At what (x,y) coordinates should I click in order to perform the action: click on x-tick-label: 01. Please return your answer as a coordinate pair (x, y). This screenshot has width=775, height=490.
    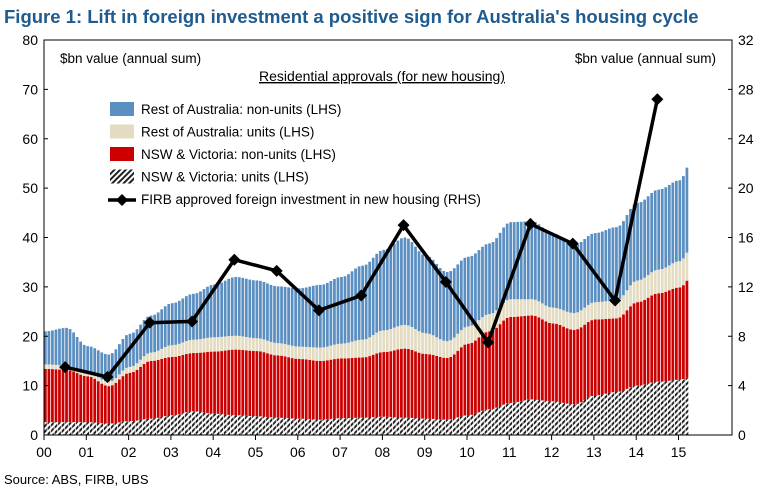
    Looking at the image, I should click on (87, 452).